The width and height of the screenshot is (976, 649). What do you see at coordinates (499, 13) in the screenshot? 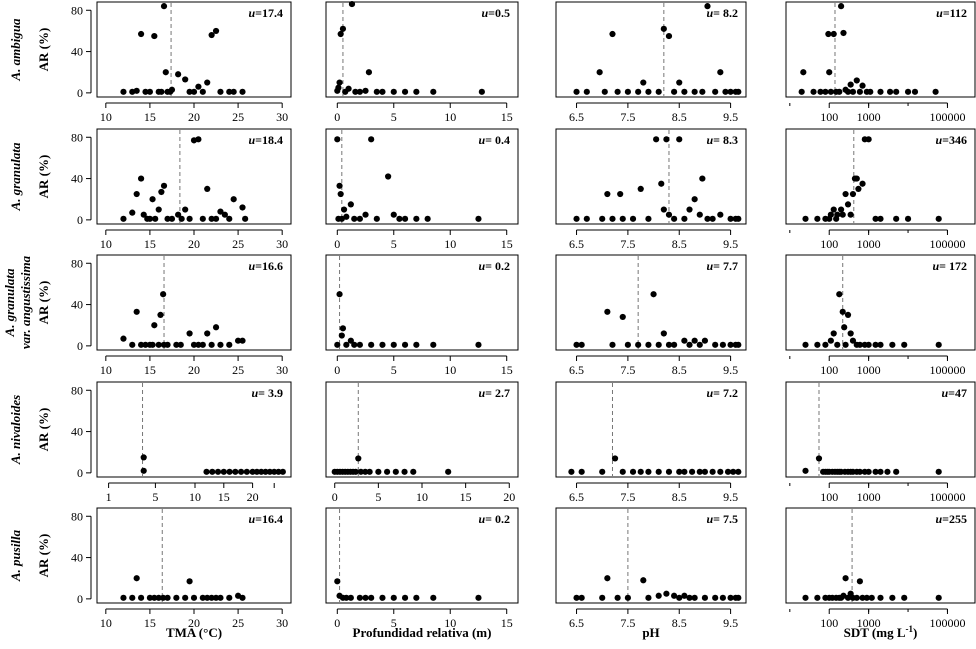
I see `optimum-value: =0.5` at bounding box center [499, 13].